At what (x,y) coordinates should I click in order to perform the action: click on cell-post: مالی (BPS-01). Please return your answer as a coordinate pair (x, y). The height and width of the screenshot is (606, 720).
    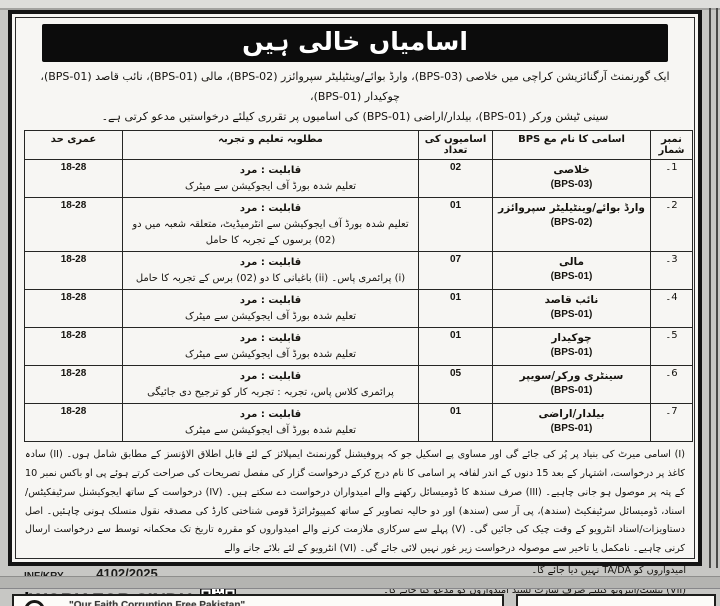
    Looking at the image, I should click on (571, 271).